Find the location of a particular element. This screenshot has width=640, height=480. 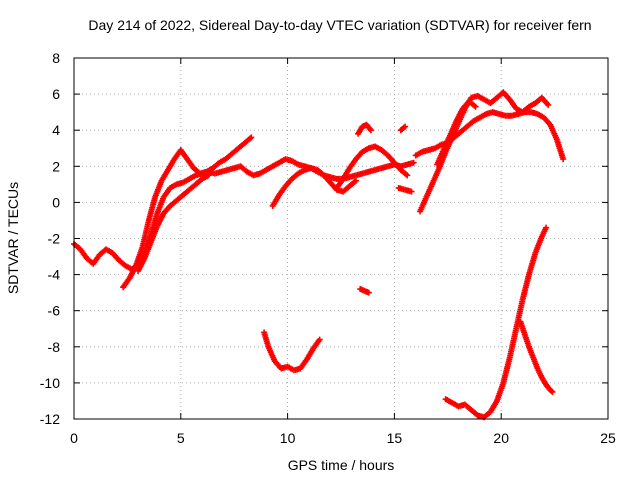

series-arc-d is located at coordinates (314, 187).